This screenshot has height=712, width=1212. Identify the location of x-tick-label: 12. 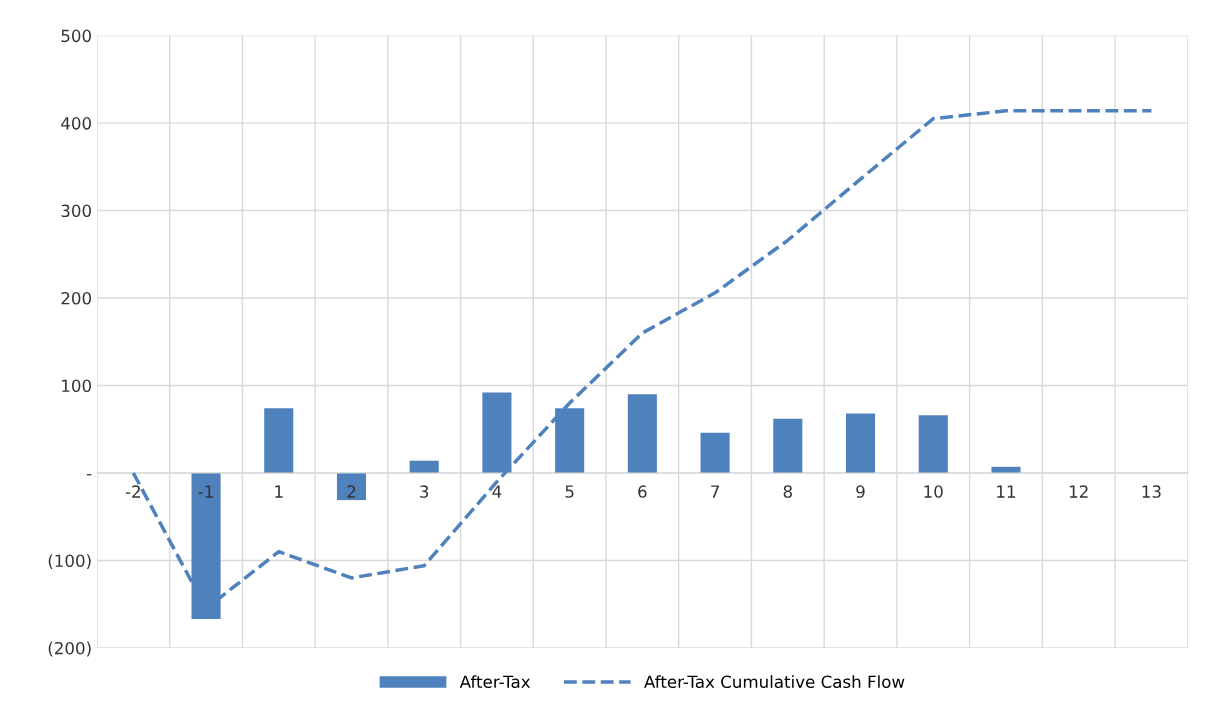
(1078, 491).